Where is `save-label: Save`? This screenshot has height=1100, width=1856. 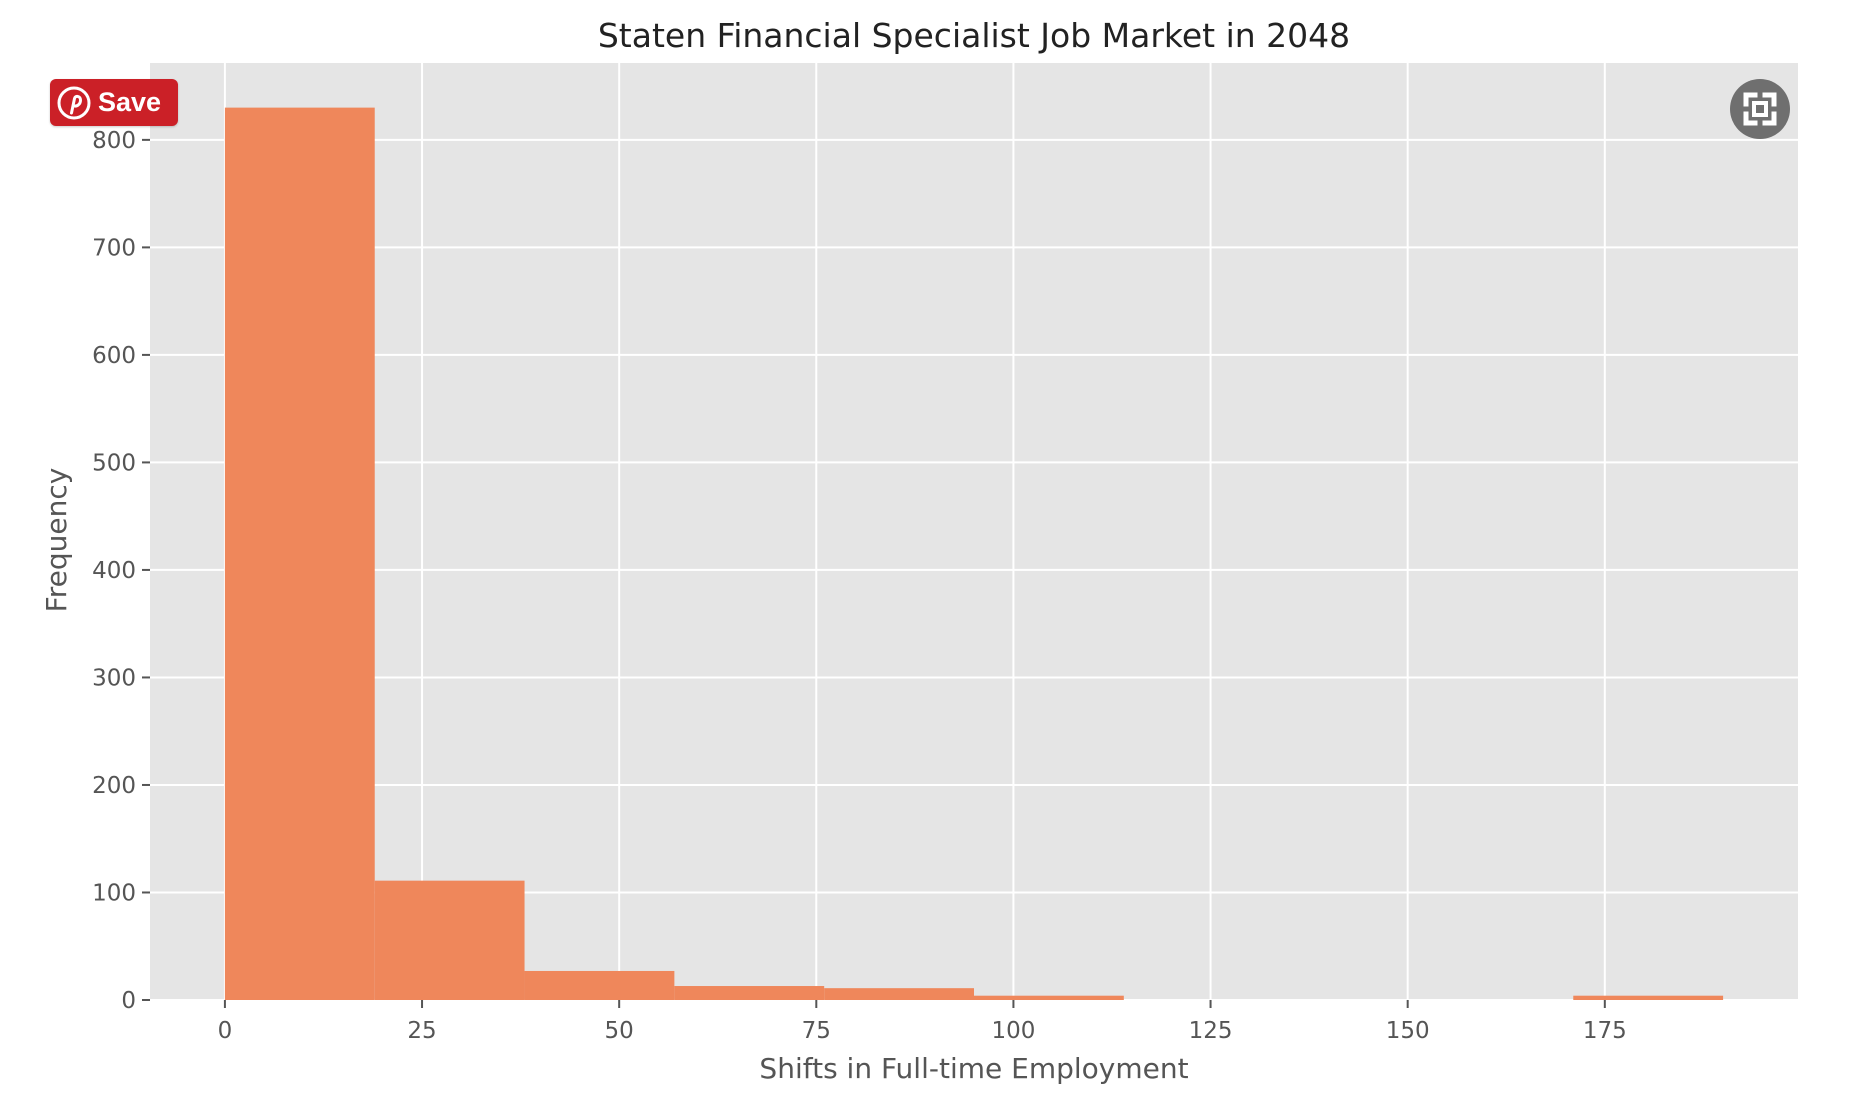
save-label: Save is located at coordinates (130, 102).